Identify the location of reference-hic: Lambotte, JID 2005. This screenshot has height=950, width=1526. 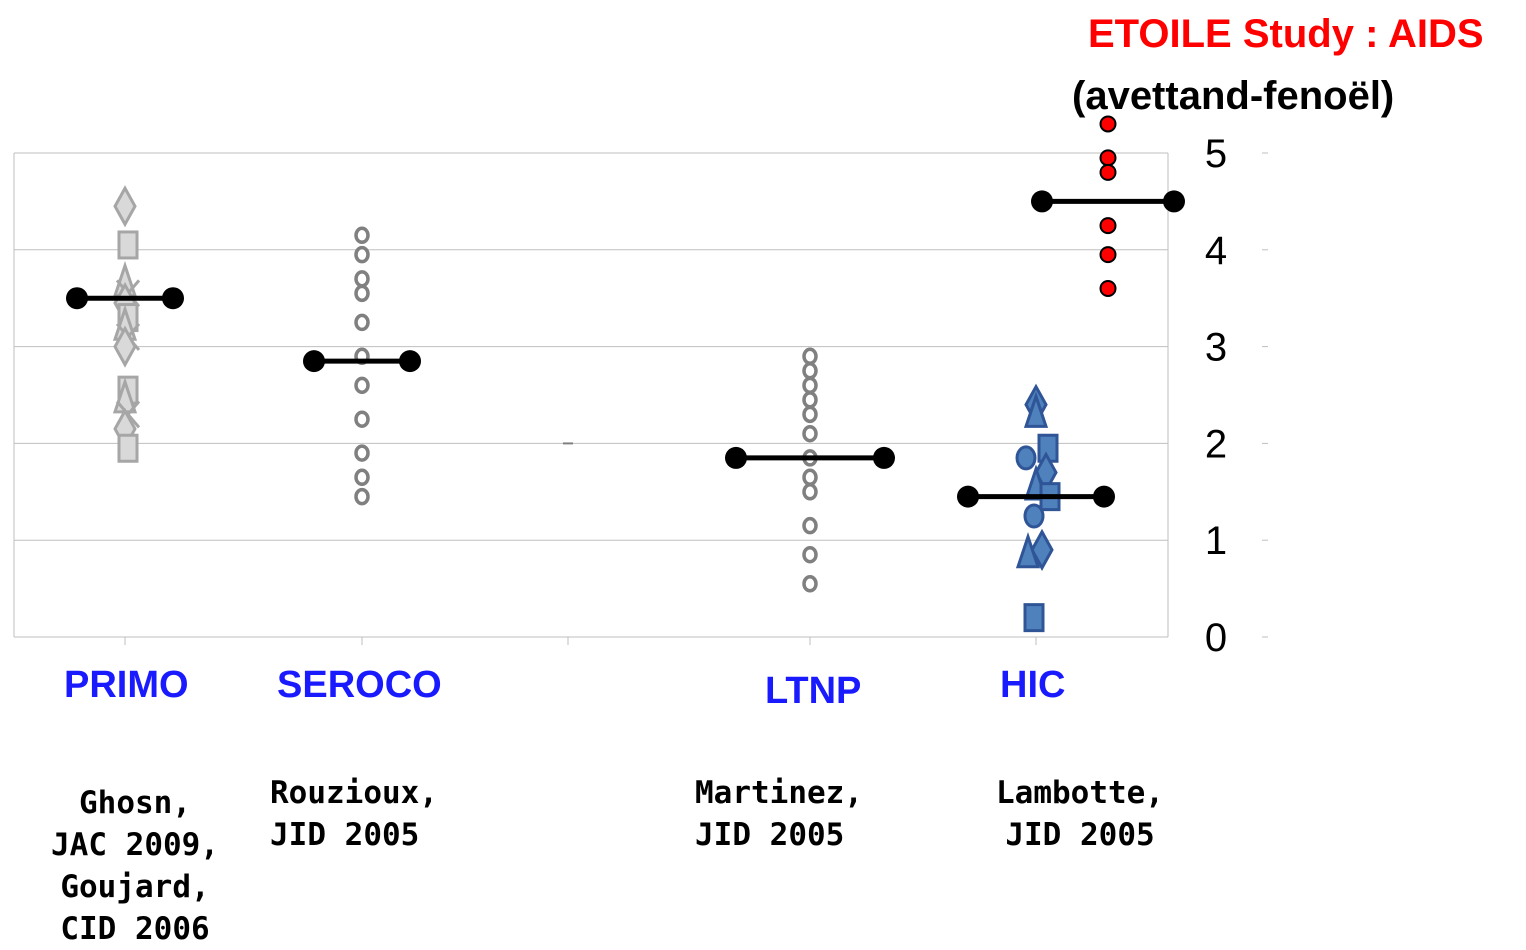
(1080, 814).